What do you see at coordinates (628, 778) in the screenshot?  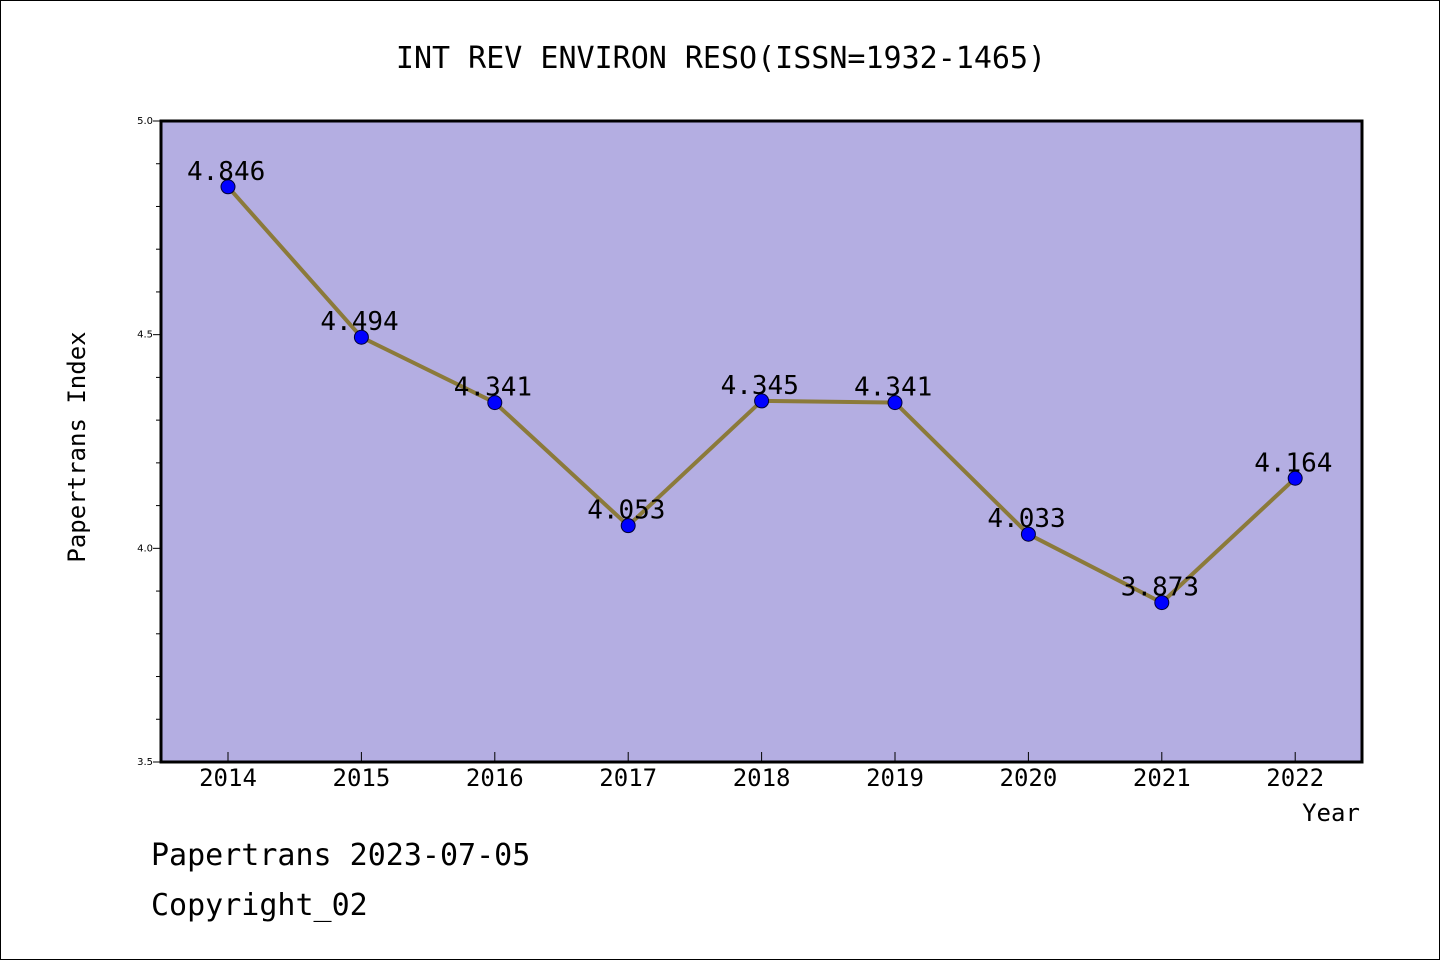 I see `x-tick-label: 2017` at bounding box center [628, 778].